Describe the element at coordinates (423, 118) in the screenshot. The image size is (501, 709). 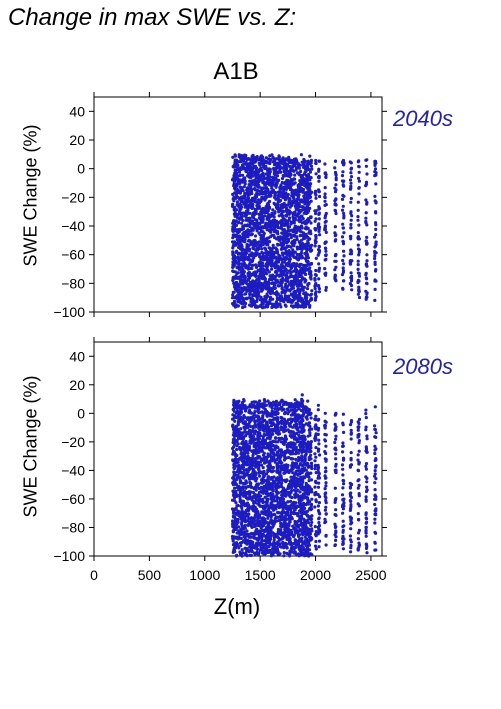
I see `period-label-2040s: 2040s` at that location.